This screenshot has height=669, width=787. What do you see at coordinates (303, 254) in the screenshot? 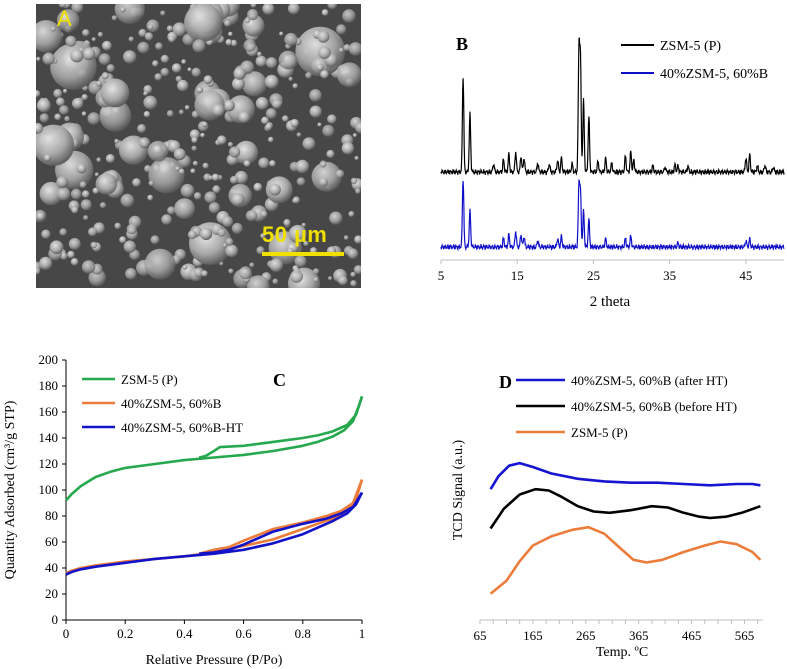
I see `scale-bar-line` at bounding box center [303, 254].